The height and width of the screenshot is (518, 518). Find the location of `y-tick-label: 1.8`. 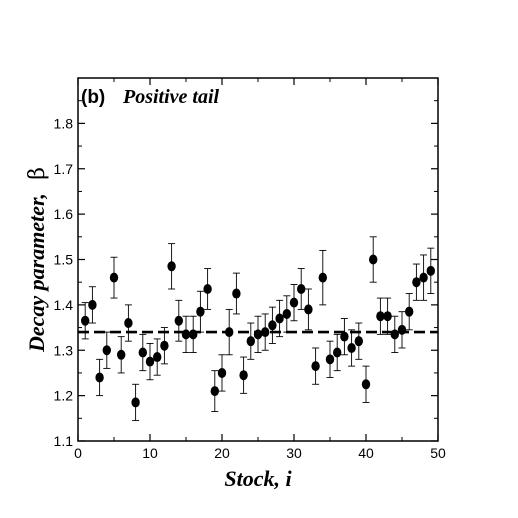

y-tick-label: 1.8 is located at coordinates (64, 123).